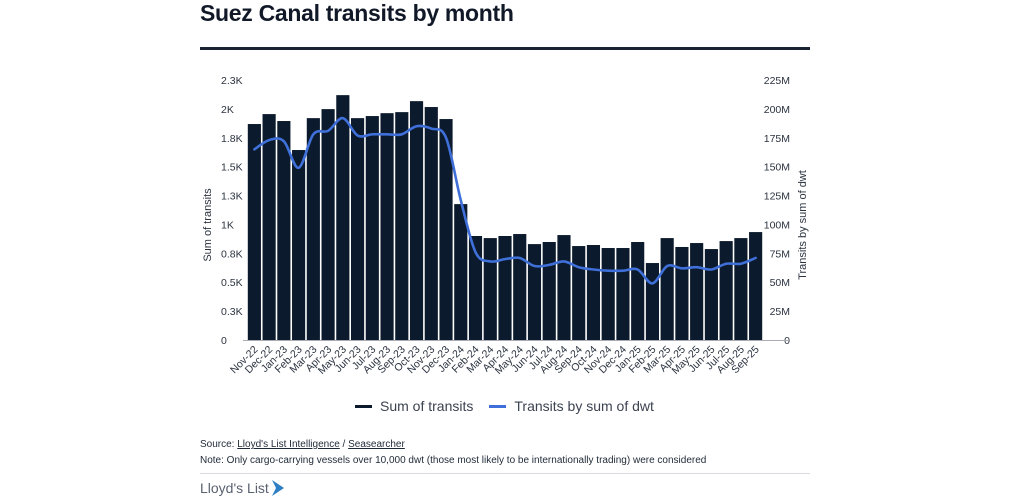  Describe the element at coordinates (219, 444) in the screenshot. I see `source-prefix: Source:` at that location.